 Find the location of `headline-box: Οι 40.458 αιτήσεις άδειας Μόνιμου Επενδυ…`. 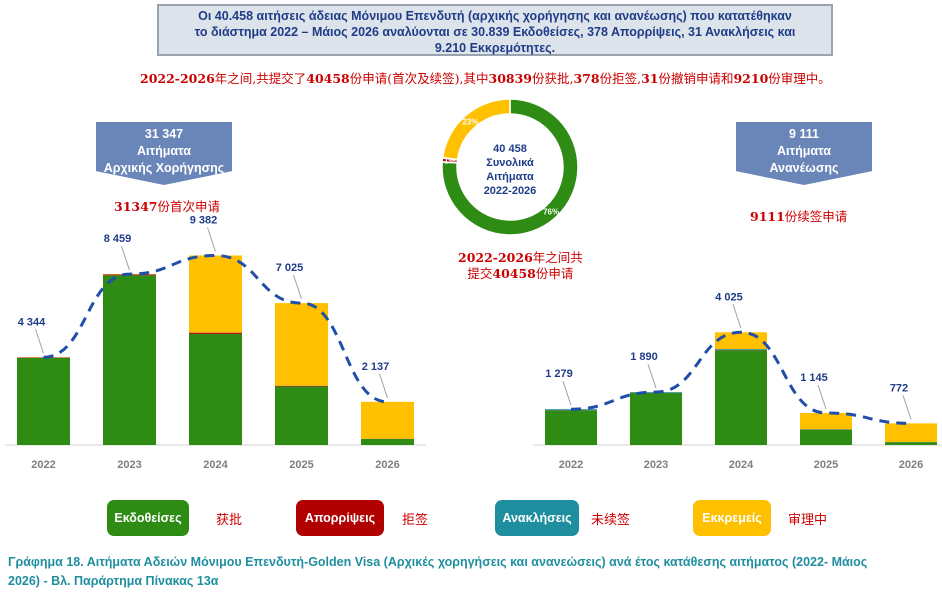

headline-box: Οι 40.458 αιτήσεις άδειας Μόνιμου Επενδυ… is located at coordinates (495, 30).